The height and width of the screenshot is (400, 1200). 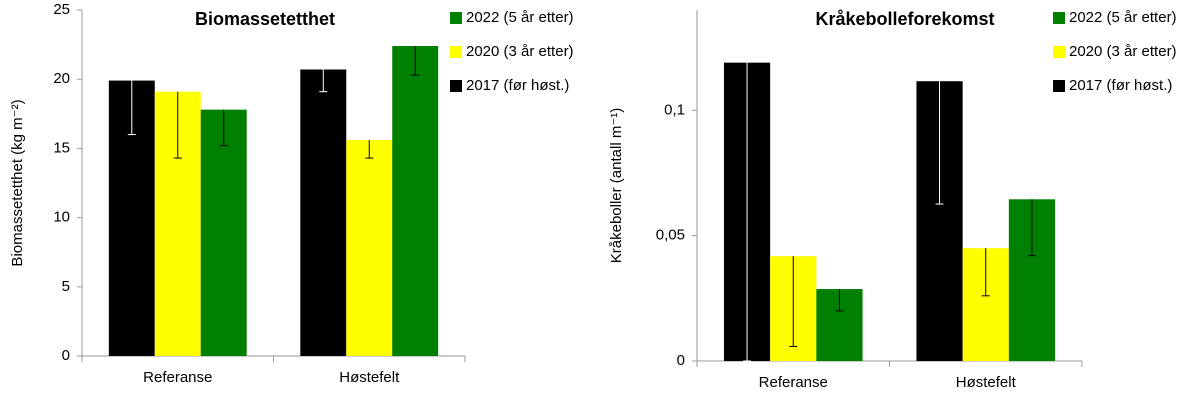 What do you see at coordinates (904, 19) in the screenshot?
I see `chart-title: Kråkebolleforekomst` at bounding box center [904, 19].